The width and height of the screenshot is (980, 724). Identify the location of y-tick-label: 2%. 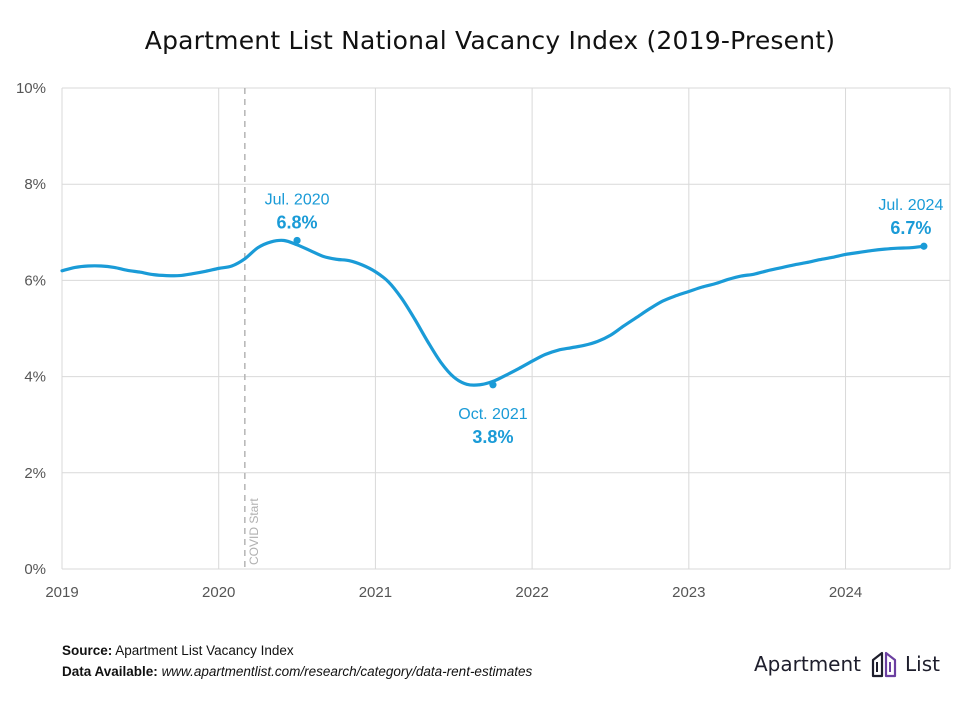
(35, 473).